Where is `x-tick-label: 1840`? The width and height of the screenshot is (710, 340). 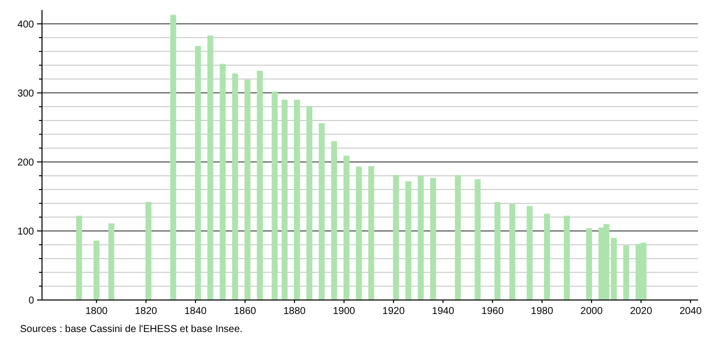 x-tick-label: 1840 is located at coordinates (196, 311).